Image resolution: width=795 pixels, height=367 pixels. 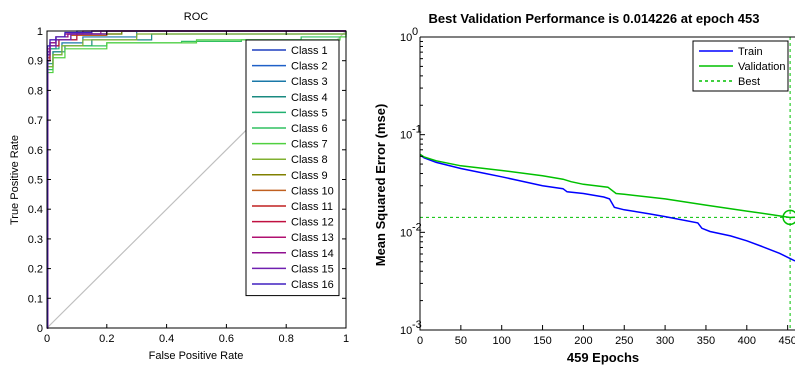 What do you see at coordinates (312, 238) in the screenshot?
I see `roc-legend-label: Class 13` at bounding box center [312, 238].